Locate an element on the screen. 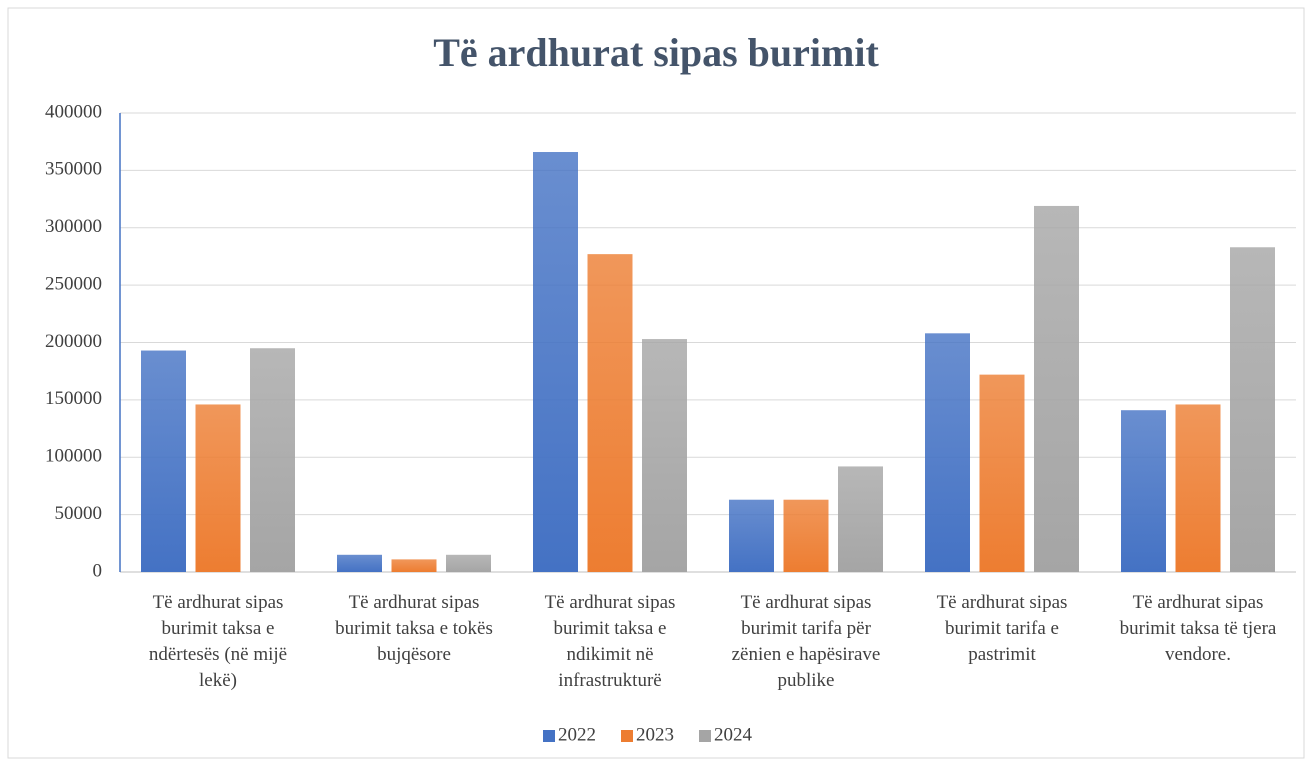 The image size is (1312, 766). y-tick-label: 150000 is located at coordinates (73, 398).